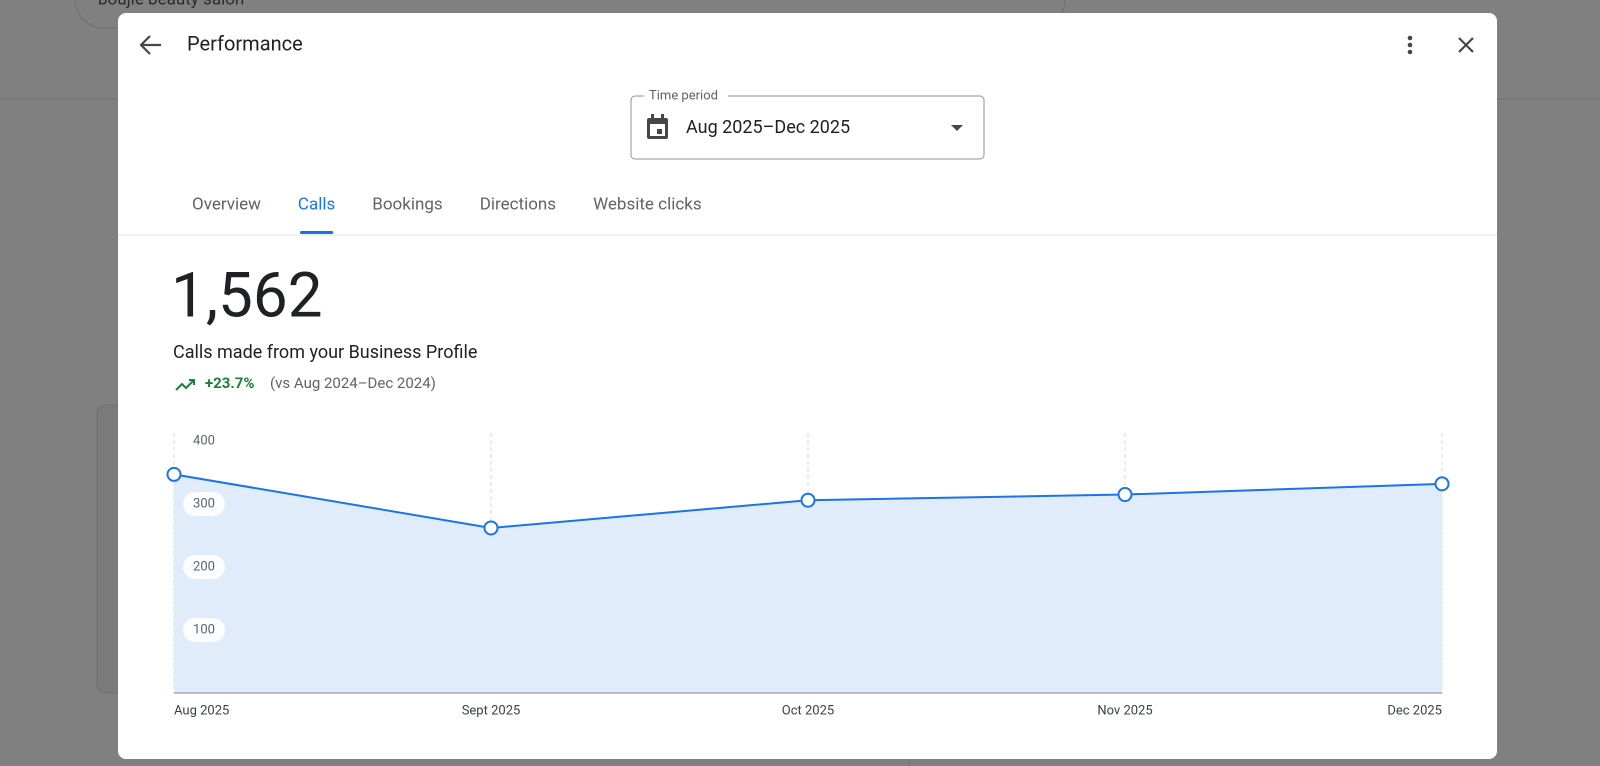 The image size is (1600, 766). I want to click on back-button, so click(150, 45).